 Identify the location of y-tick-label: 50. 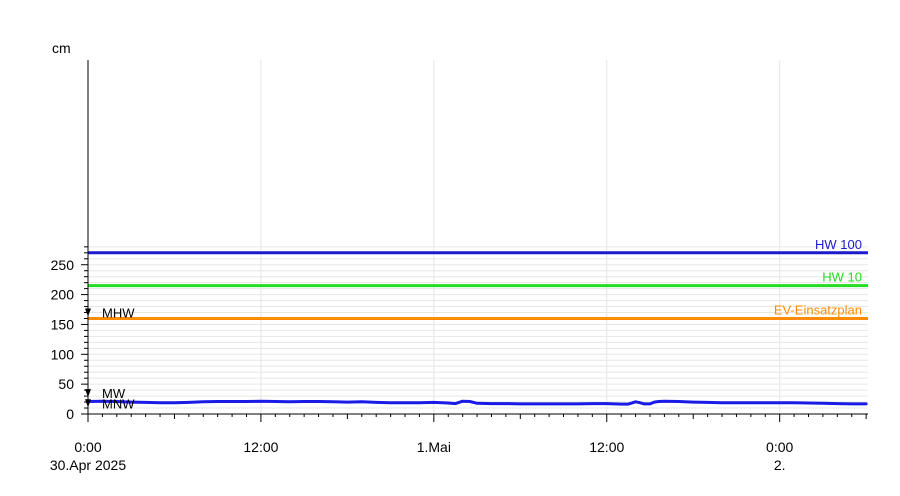
(66, 384).